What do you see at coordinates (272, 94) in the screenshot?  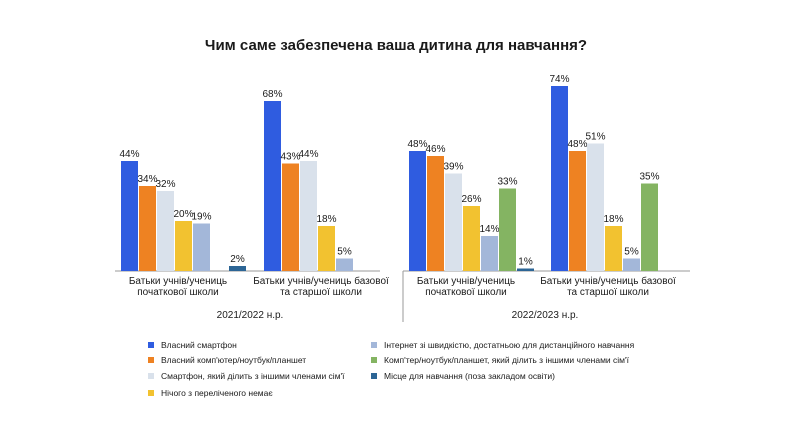 I see `data-label: 68%` at bounding box center [272, 94].